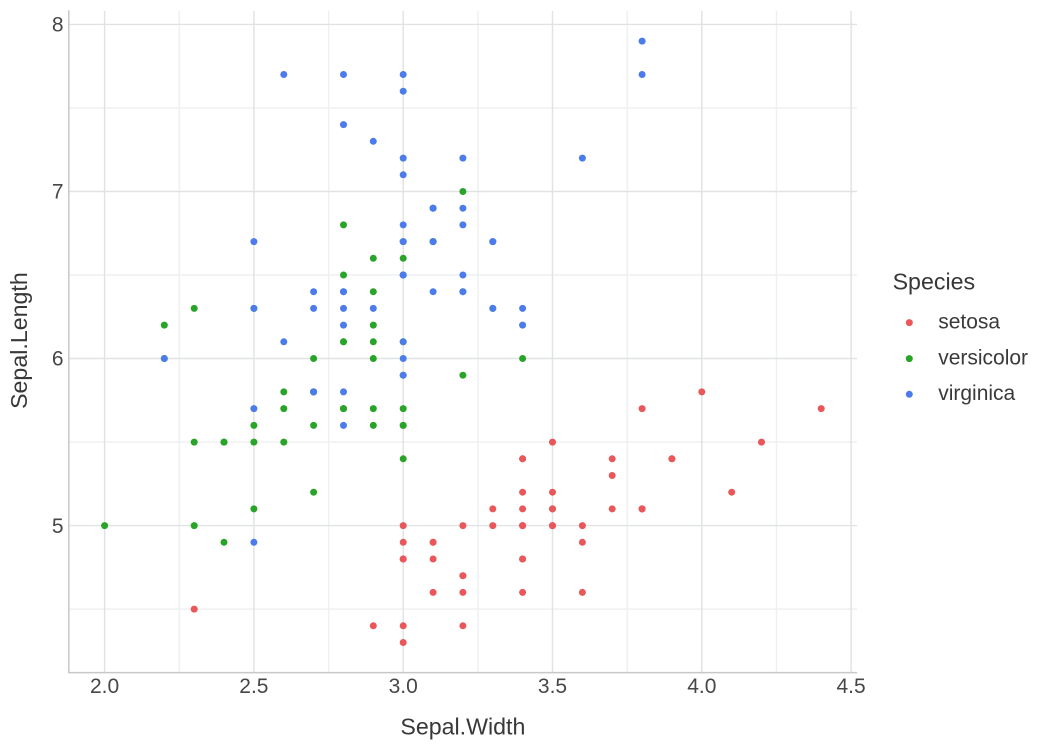 This screenshot has width=1050, height=755. I want to click on svg-text: versicolor, so click(983, 357).